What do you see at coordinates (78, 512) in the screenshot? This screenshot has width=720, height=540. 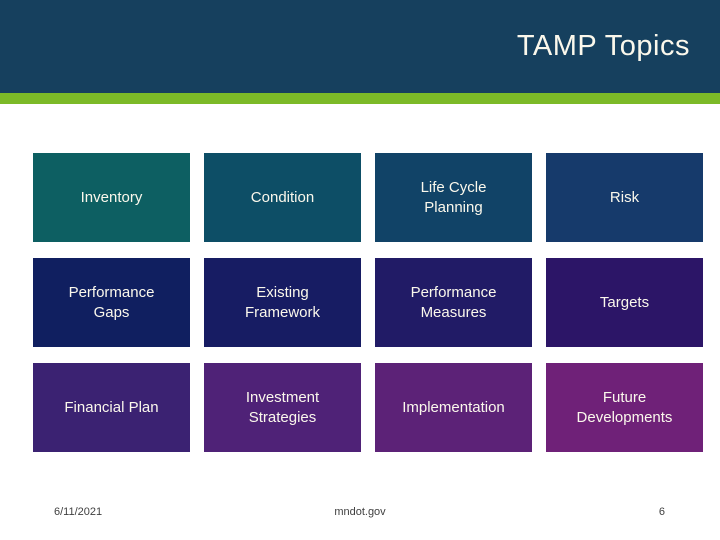 I see `footer-date: 6/11/2021` at bounding box center [78, 512].